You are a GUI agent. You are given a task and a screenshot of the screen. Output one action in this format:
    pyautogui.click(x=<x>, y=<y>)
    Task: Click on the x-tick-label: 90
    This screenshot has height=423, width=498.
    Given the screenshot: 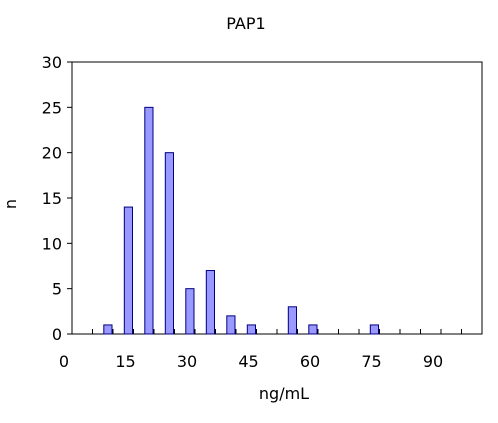 What is the action you would take?
    pyautogui.click(x=433, y=361)
    